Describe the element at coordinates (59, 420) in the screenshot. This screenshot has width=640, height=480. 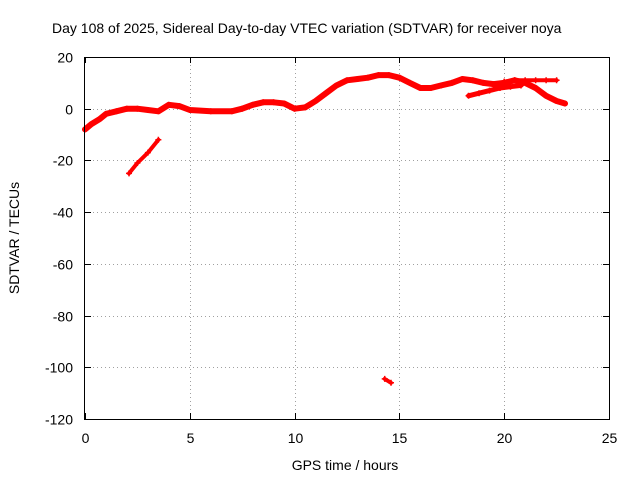
I see `y-tick-label: -120` at that location.